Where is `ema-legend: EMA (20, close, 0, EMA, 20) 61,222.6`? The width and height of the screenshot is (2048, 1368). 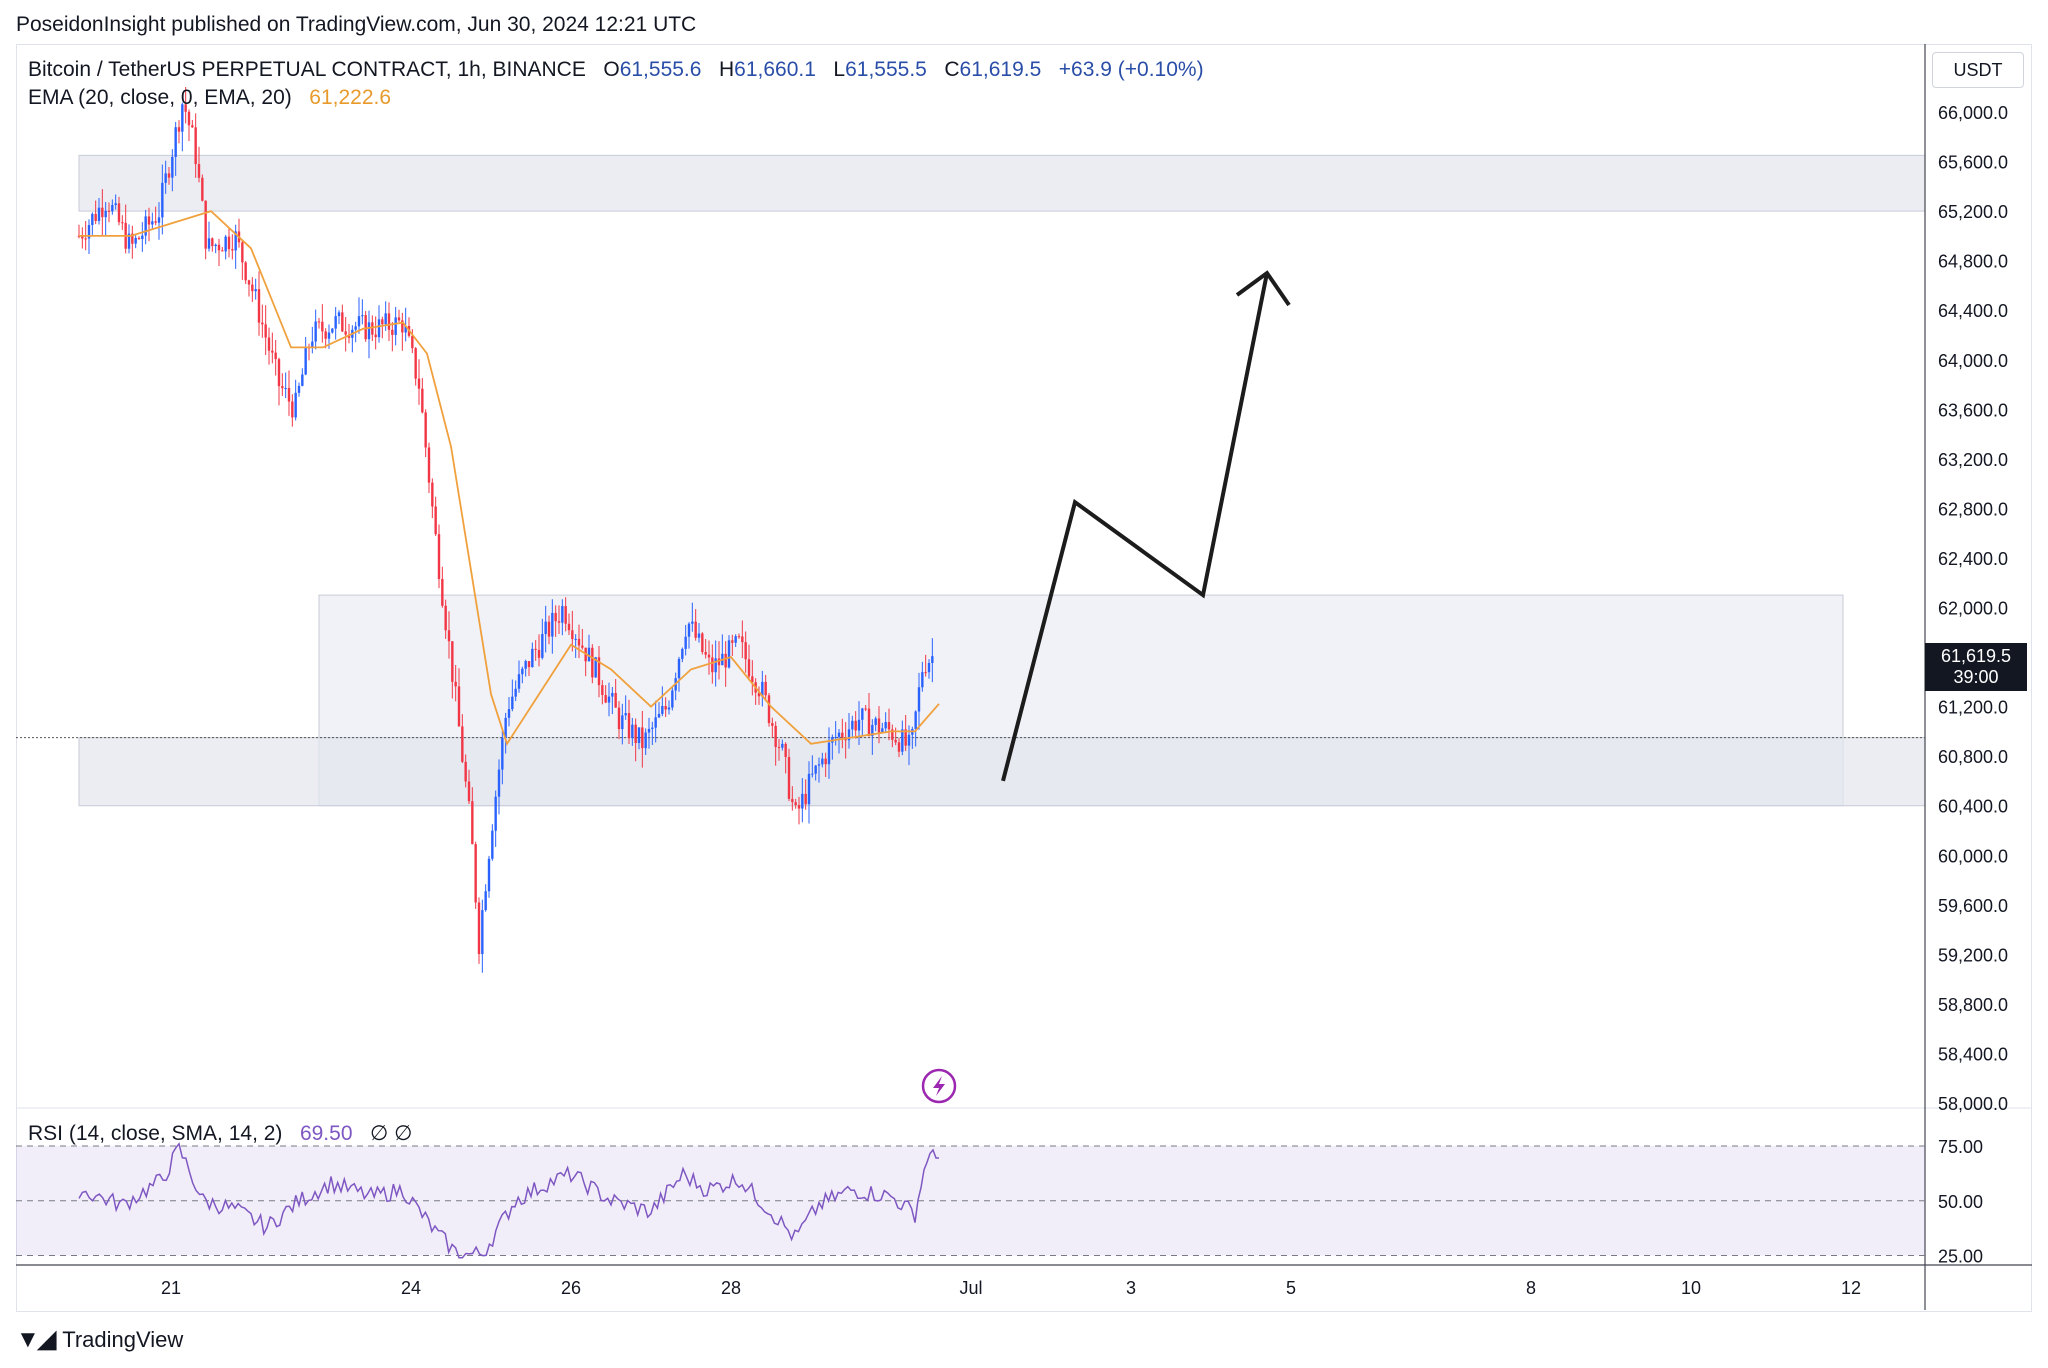
ema-legend: EMA (20, close, 0, EMA, 20) 61,222.6 is located at coordinates (209, 98).